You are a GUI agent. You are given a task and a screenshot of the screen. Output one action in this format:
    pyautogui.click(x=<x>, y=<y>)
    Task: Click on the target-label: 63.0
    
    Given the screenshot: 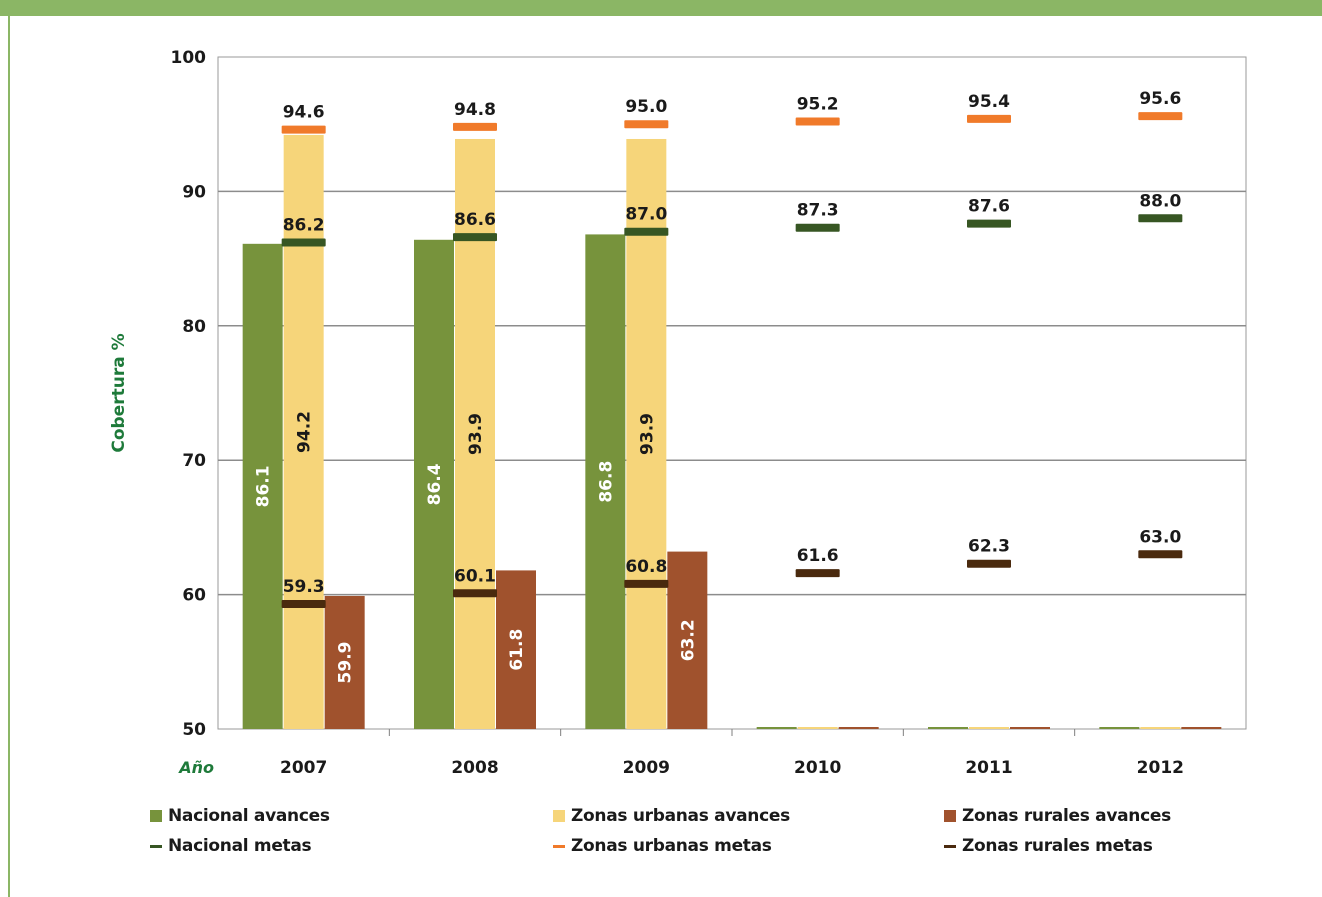 What is the action you would take?
    pyautogui.click(x=1160, y=537)
    